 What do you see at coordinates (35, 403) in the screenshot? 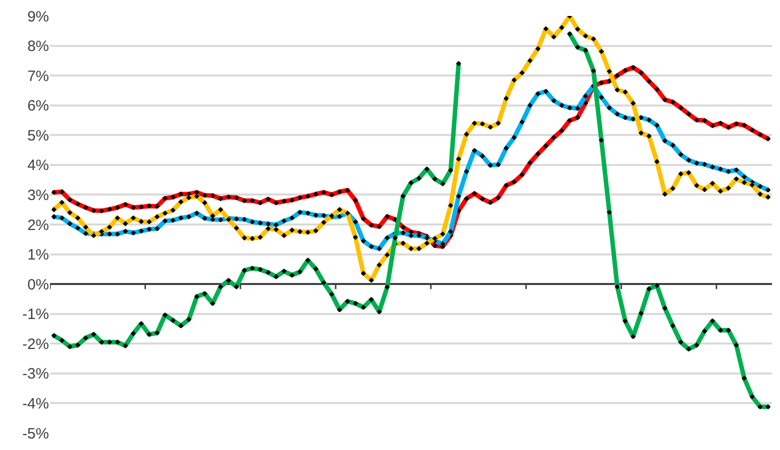
I see `y-tick-label: -4%` at bounding box center [35, 403].